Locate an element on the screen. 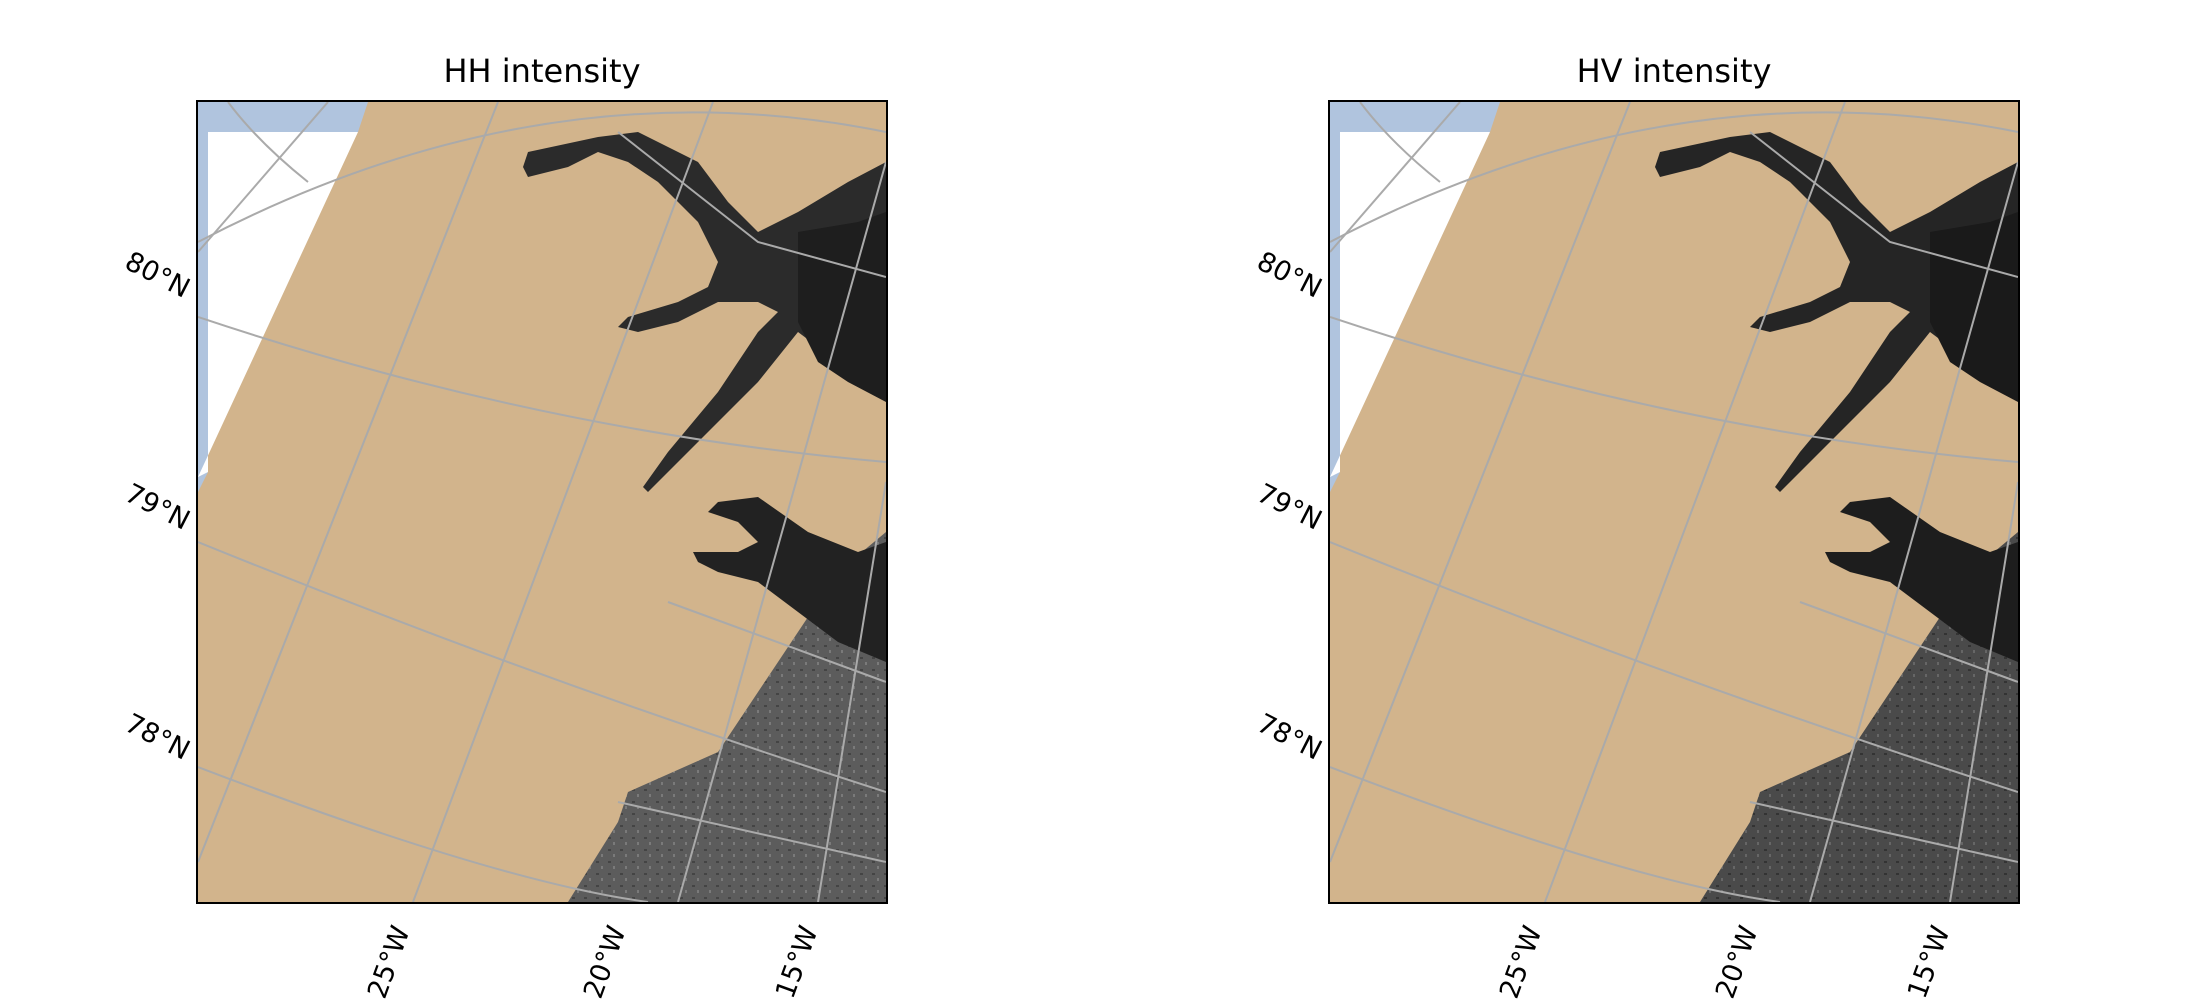  map-title: HH intensity is located at coordinates (542, 71).